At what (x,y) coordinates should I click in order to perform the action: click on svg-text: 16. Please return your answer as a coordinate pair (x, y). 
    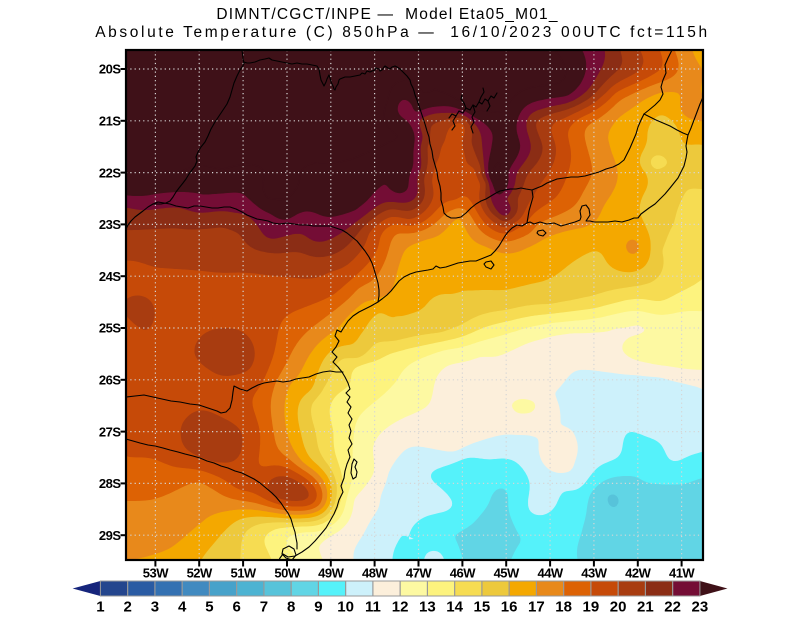
    Looking at the image, I should click on (509, 607).